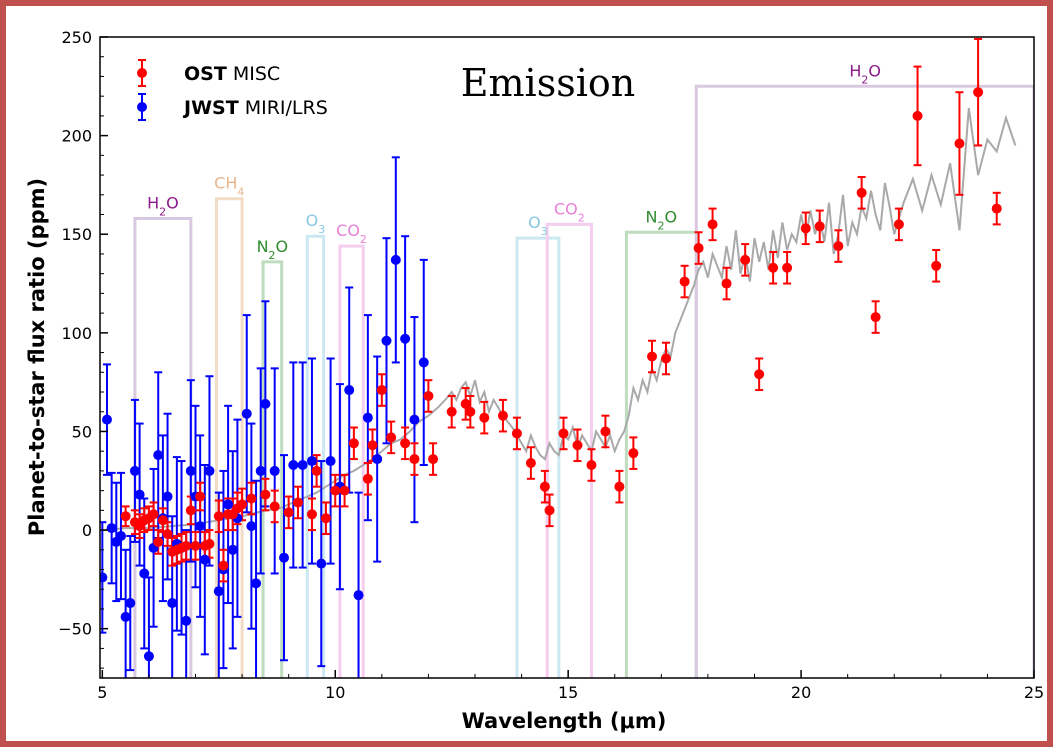 The image size is (1053, 747). Describe the element at coordinates (662, 219) in the screenshot. I see `band-label-7: N2O` at that location.